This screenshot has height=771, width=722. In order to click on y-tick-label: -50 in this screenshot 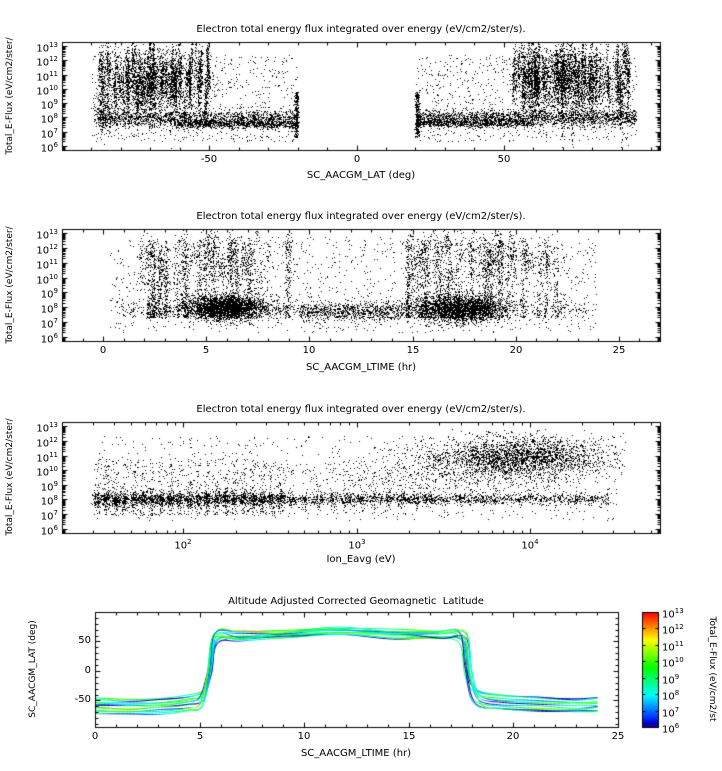, I will do `click(82, 699)`.